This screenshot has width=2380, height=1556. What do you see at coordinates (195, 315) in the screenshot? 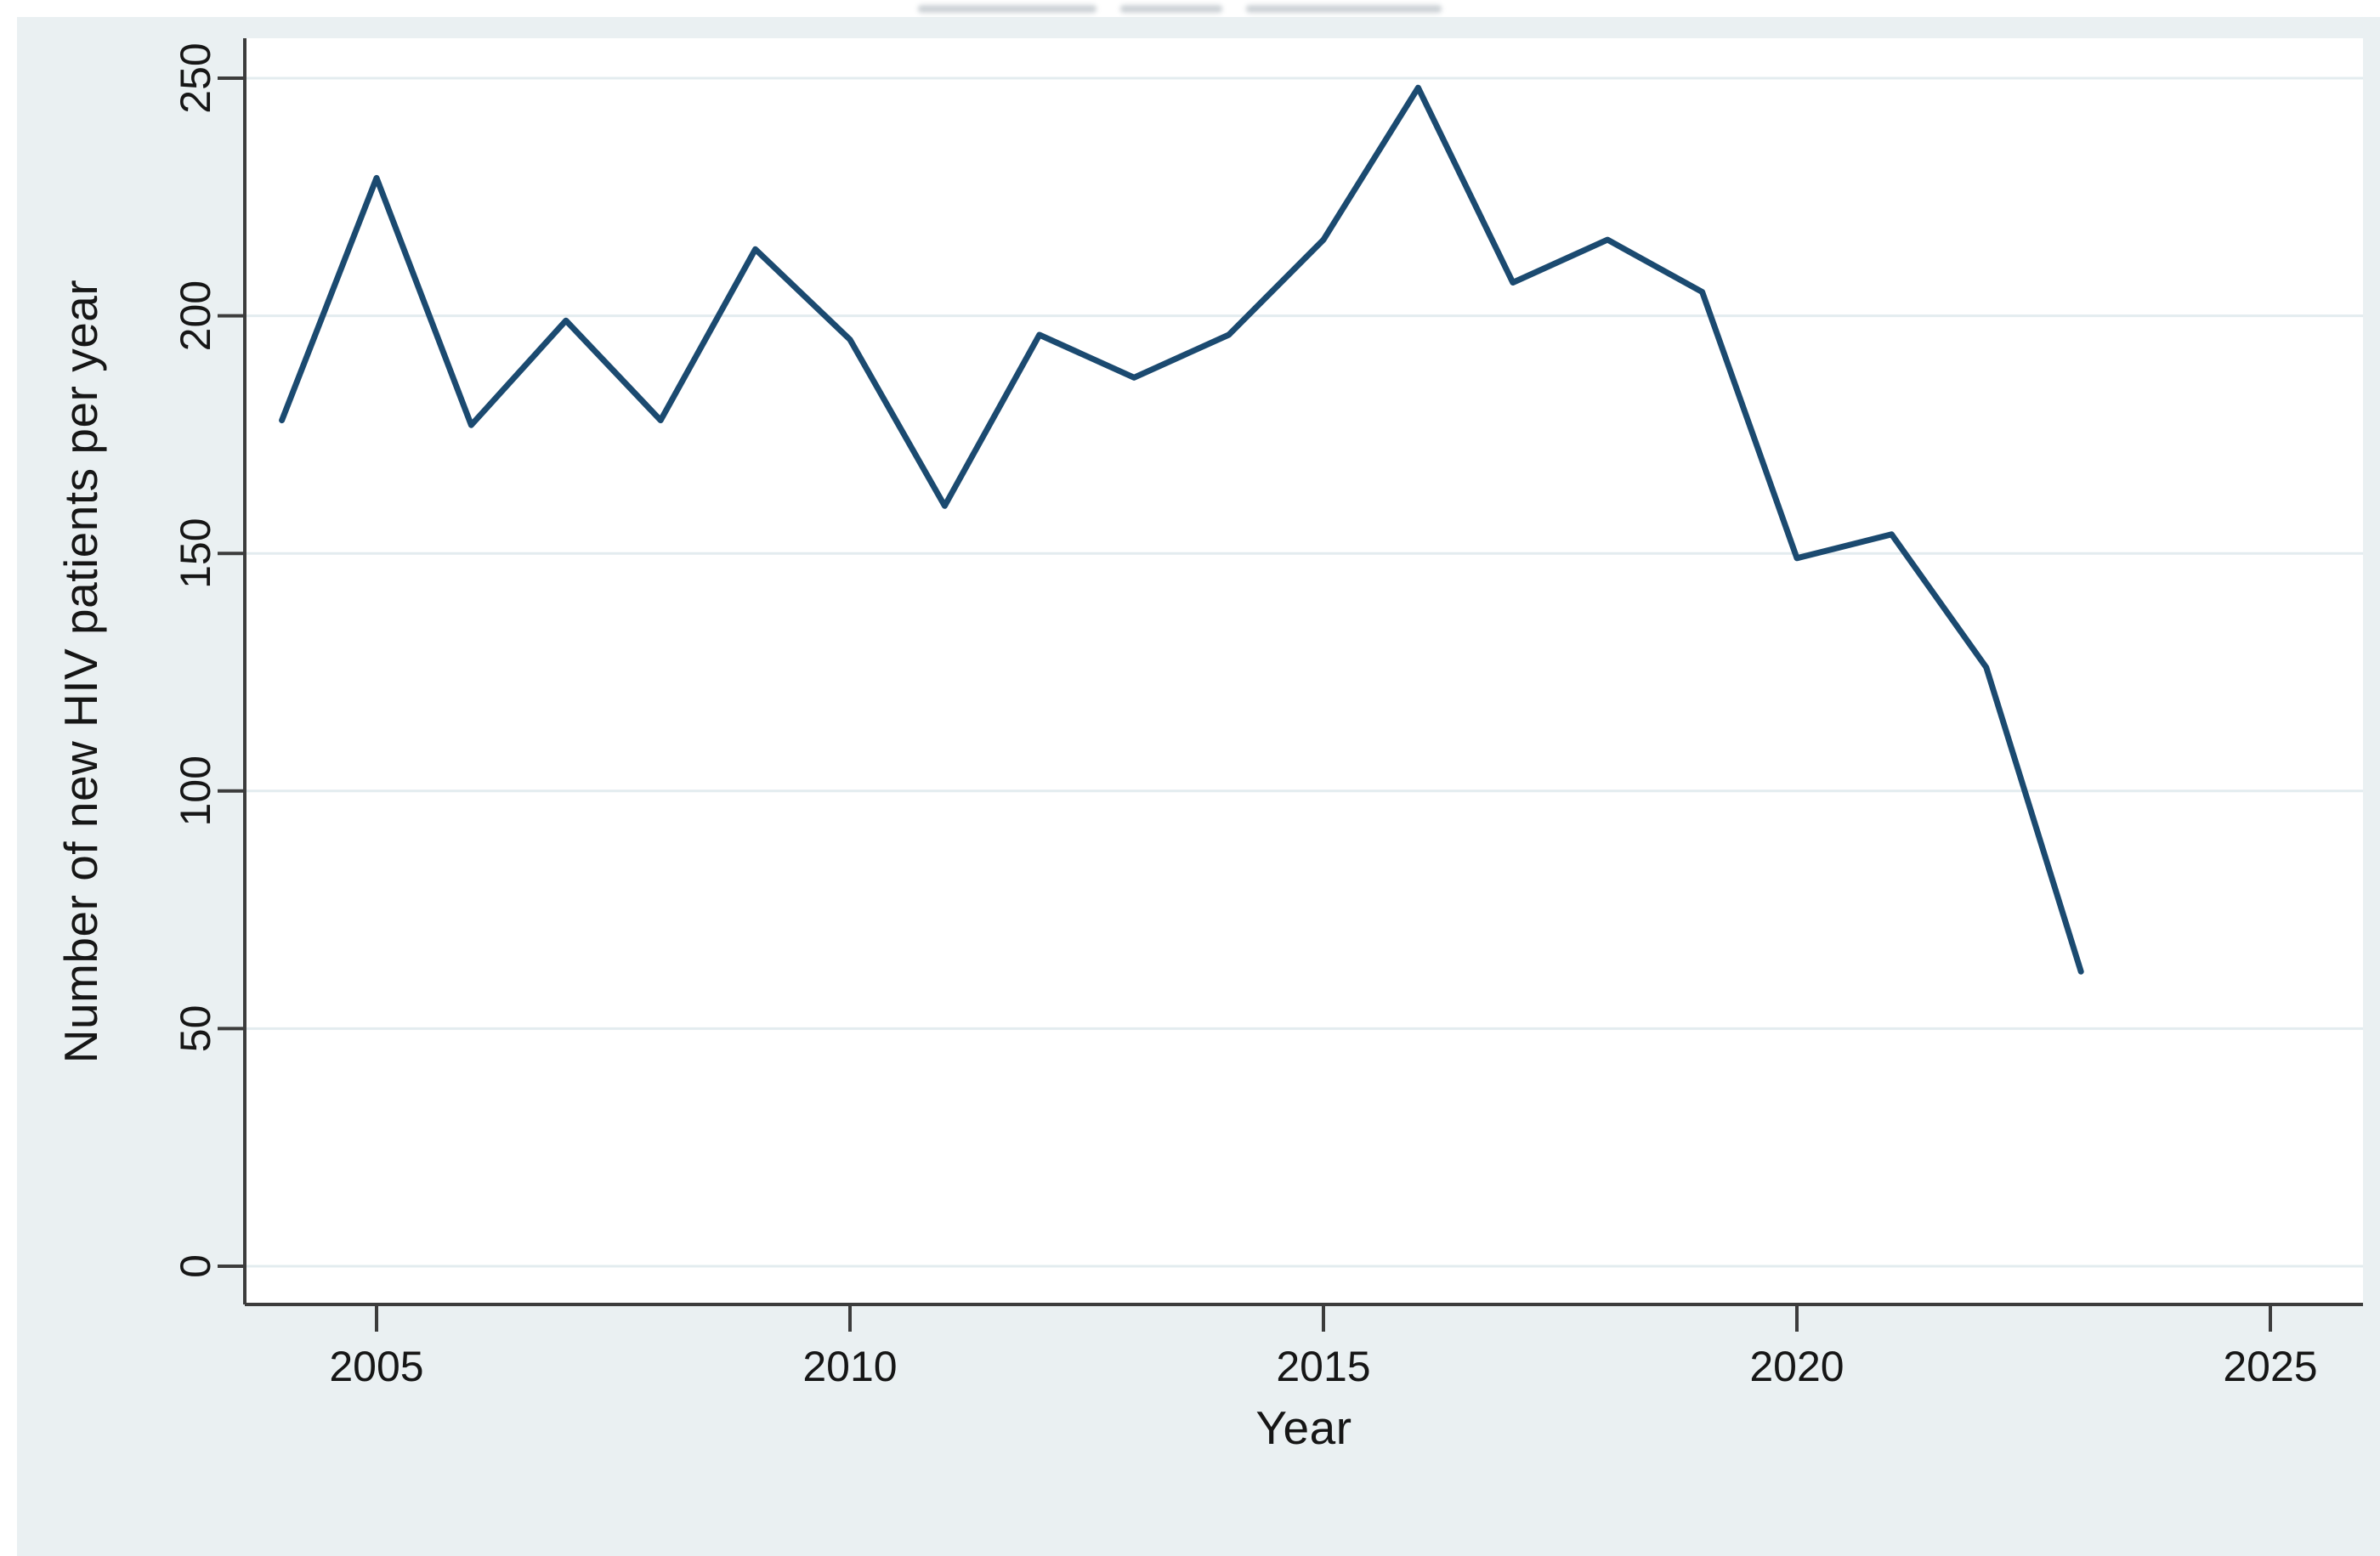
I see `y-tick-label: 200` at bounding box center [195, 315].